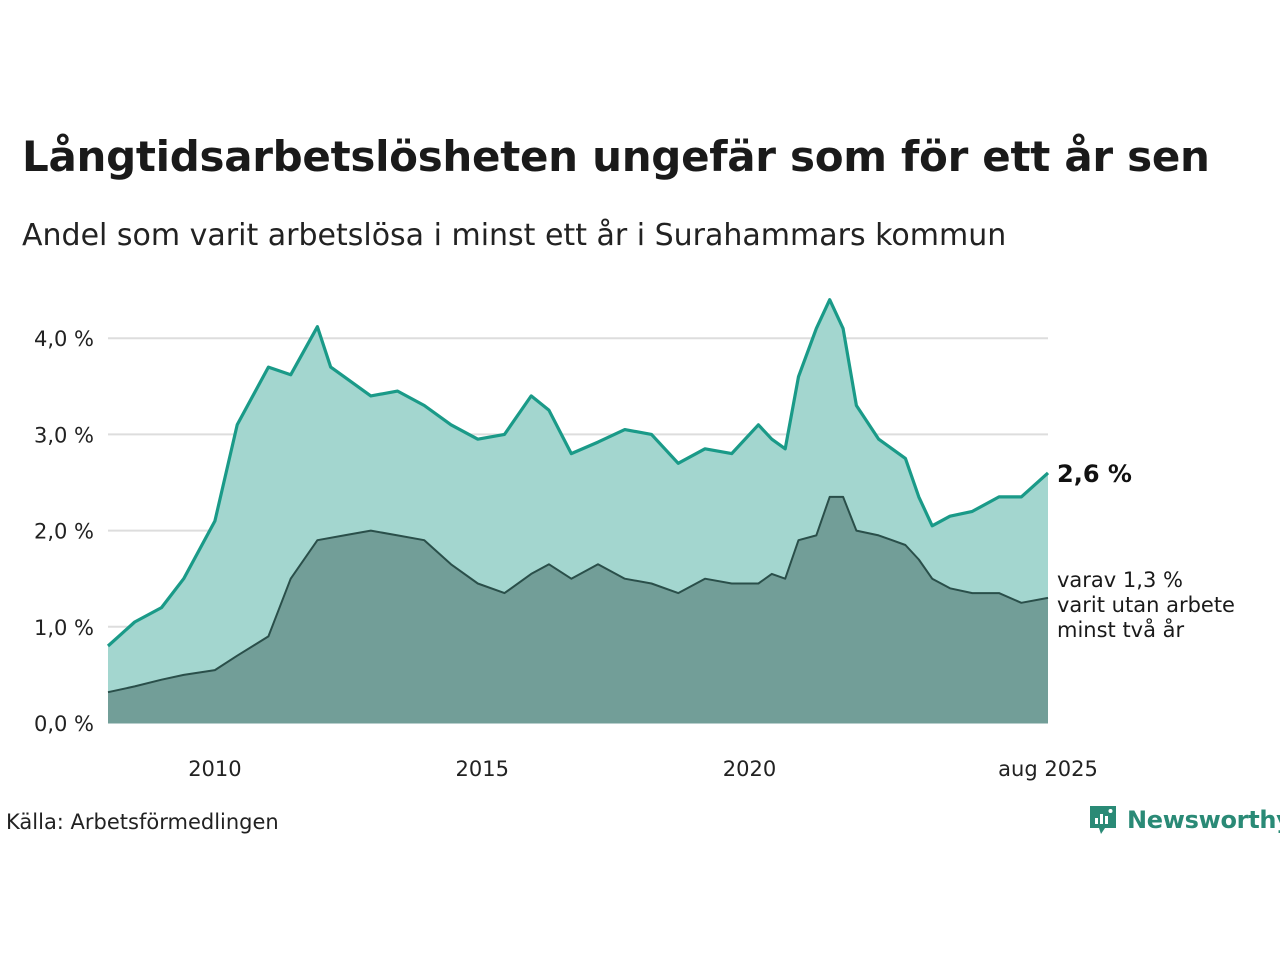 The width and height of the screenshot is (1280, 960). What do you see at coordinates (481, 769) in the screenshot?
I see `x-tick-label: 2015` at bounding box center [481, 769].